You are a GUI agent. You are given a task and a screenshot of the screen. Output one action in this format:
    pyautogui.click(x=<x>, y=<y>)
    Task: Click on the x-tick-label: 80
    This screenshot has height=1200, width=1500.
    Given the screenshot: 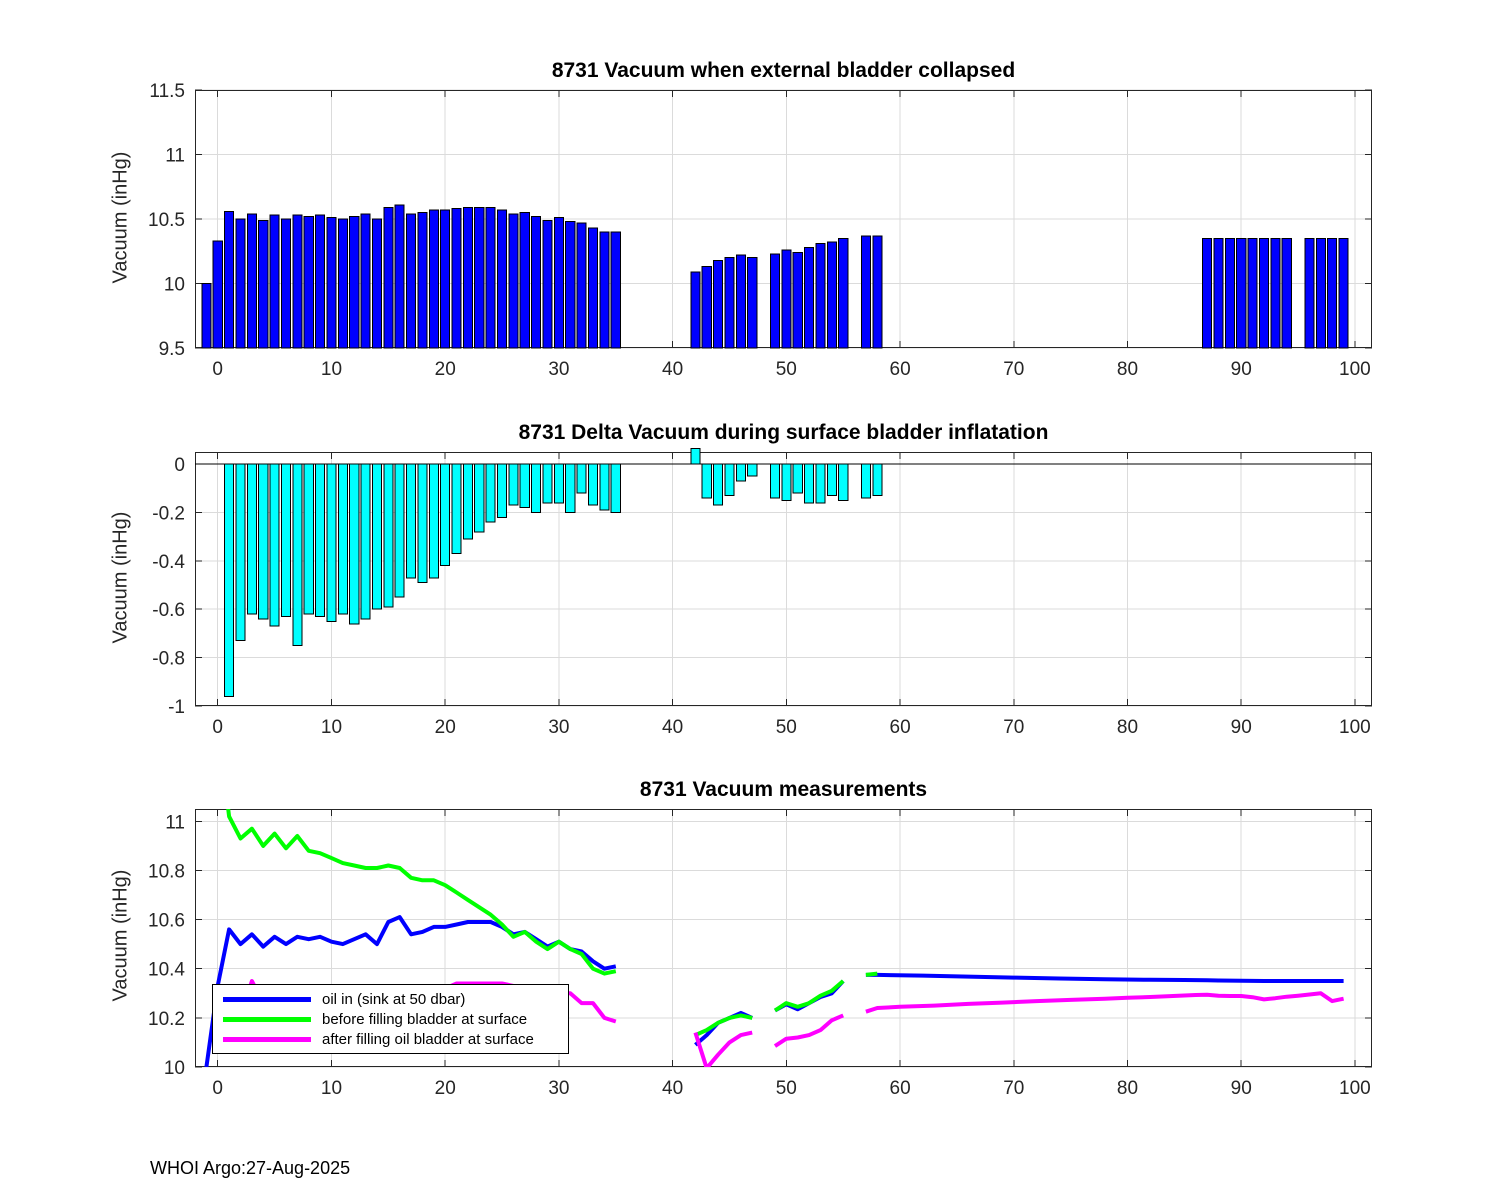 What is the action you would take?
    pyautogui.click(x=1127, y=1088)
    